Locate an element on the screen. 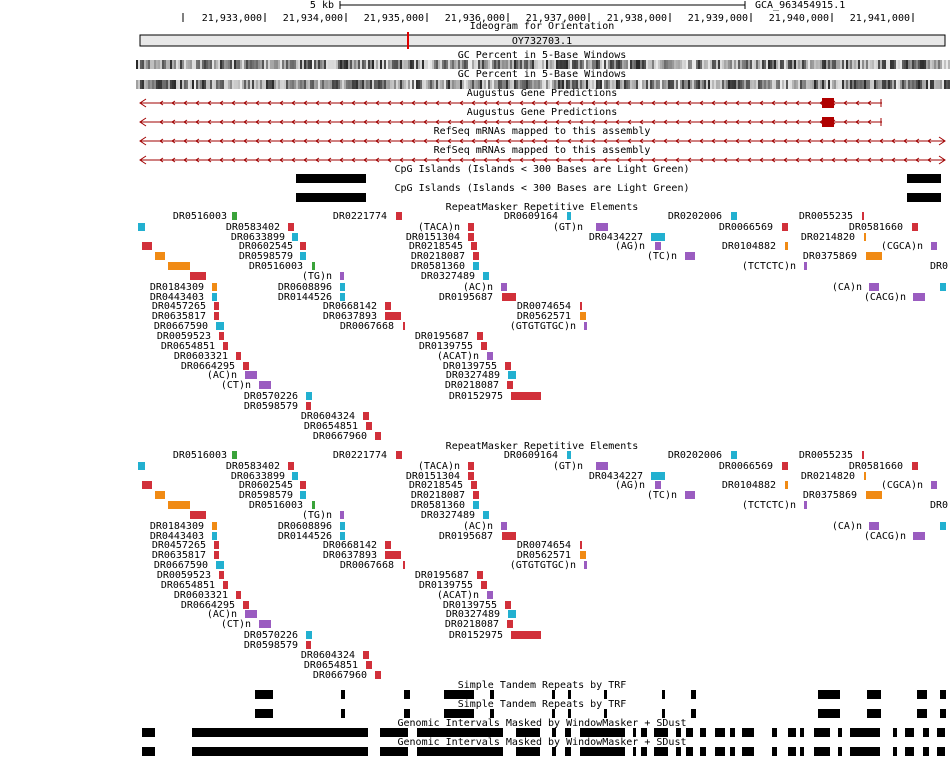 This screenshot has width=950, height=758. repeat-label: DR0074654 is located at coordinates (544, 306).